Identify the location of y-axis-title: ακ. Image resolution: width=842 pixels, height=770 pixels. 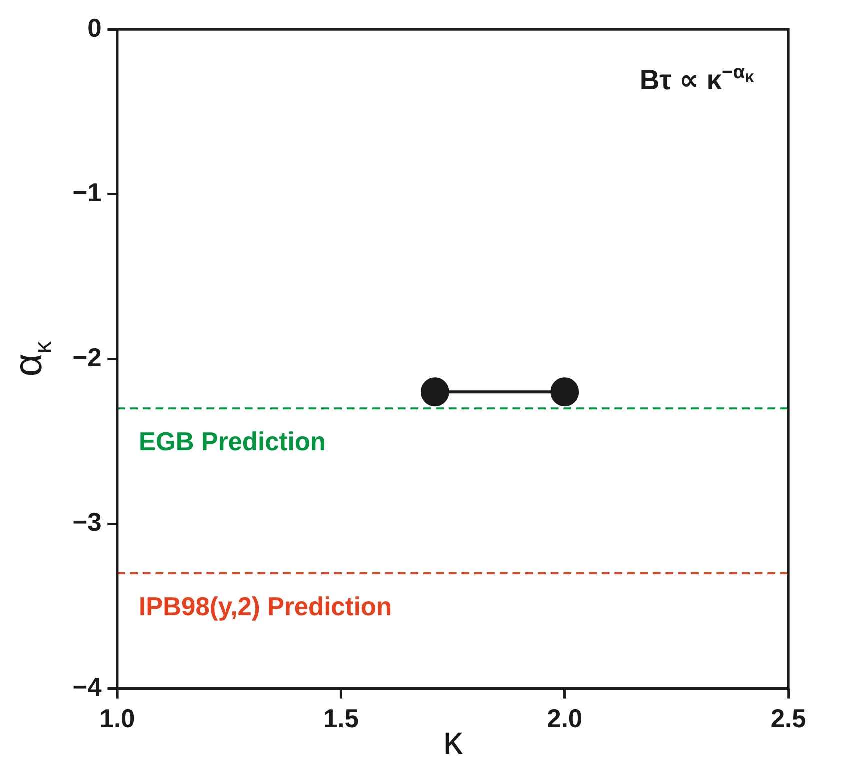
(32, 359).